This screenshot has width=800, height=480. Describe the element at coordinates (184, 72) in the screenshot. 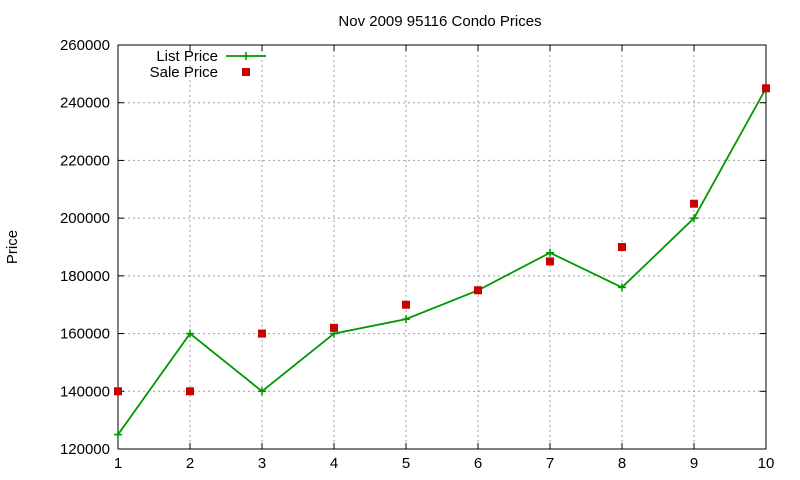

I see `legend-label: Sale Price` at that location.